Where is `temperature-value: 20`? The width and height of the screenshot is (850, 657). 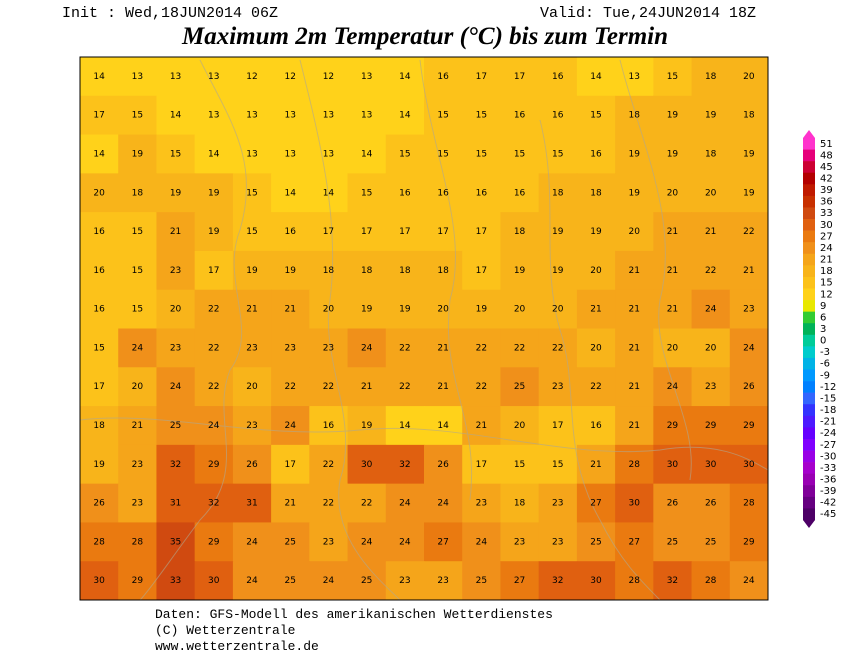
temperature-value: 20 is located at coordinates (443, 310).